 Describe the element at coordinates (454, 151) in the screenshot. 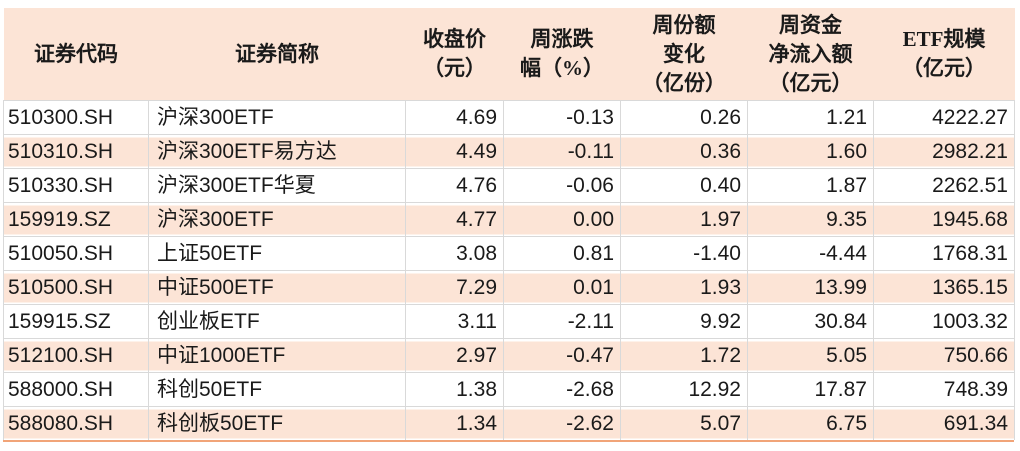

I see `cell-close_price_yuan: 4.49` at that location.